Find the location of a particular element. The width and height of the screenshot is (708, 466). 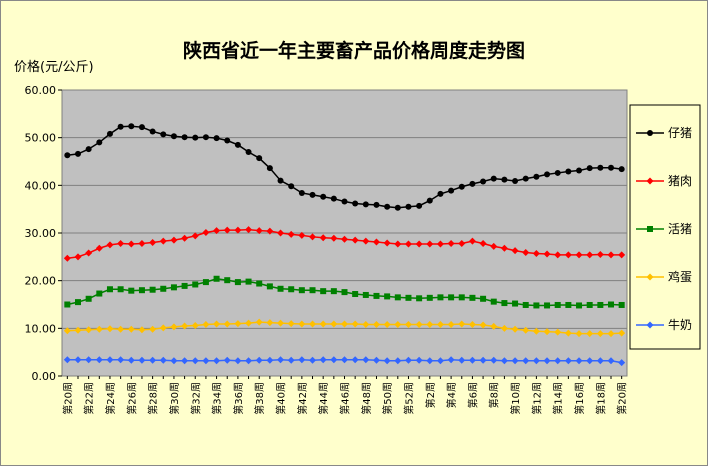

y-tick-label: 40.00 is located at coordinates (41, 185).